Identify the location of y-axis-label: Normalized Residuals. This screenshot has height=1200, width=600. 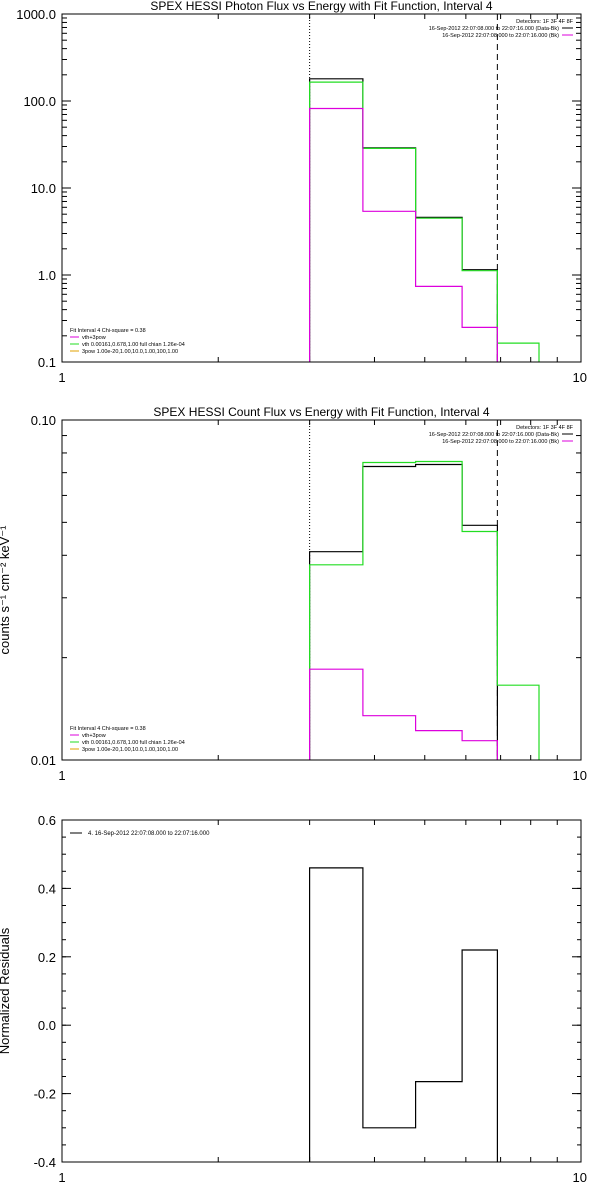
(6, 990).